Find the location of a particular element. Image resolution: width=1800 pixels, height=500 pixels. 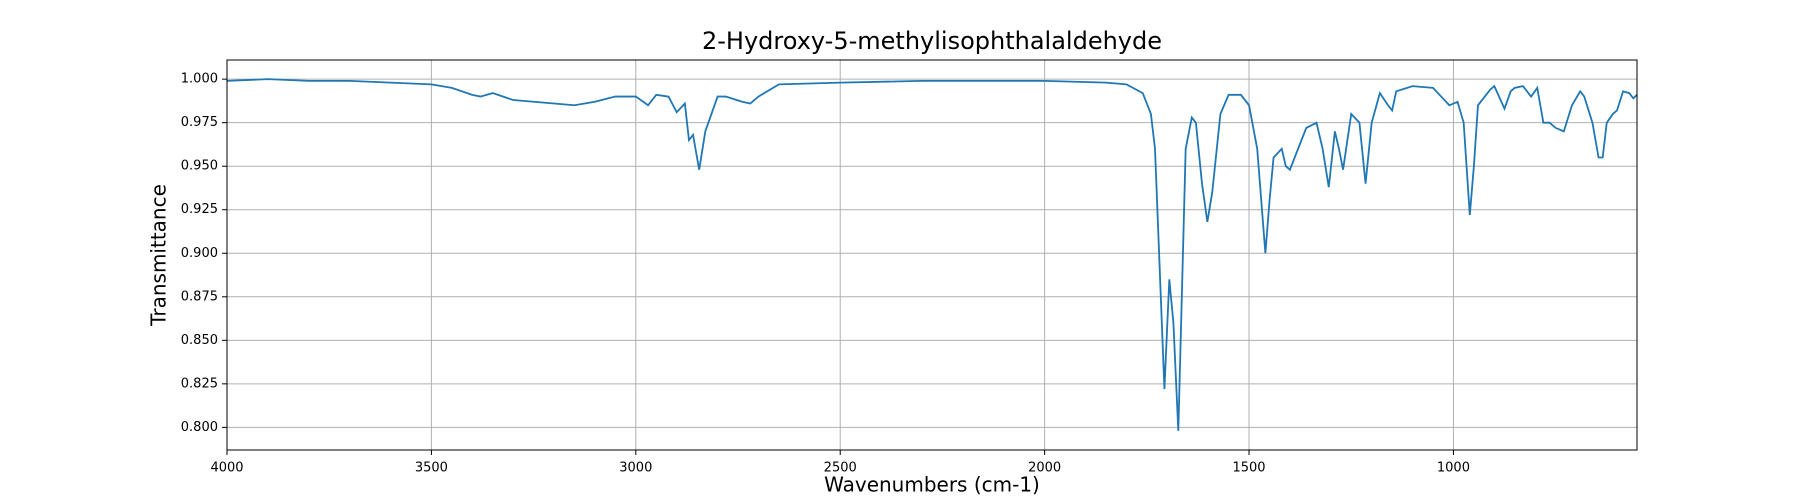

y-tick-label: 0.900 is located at coordinates (199, 253).